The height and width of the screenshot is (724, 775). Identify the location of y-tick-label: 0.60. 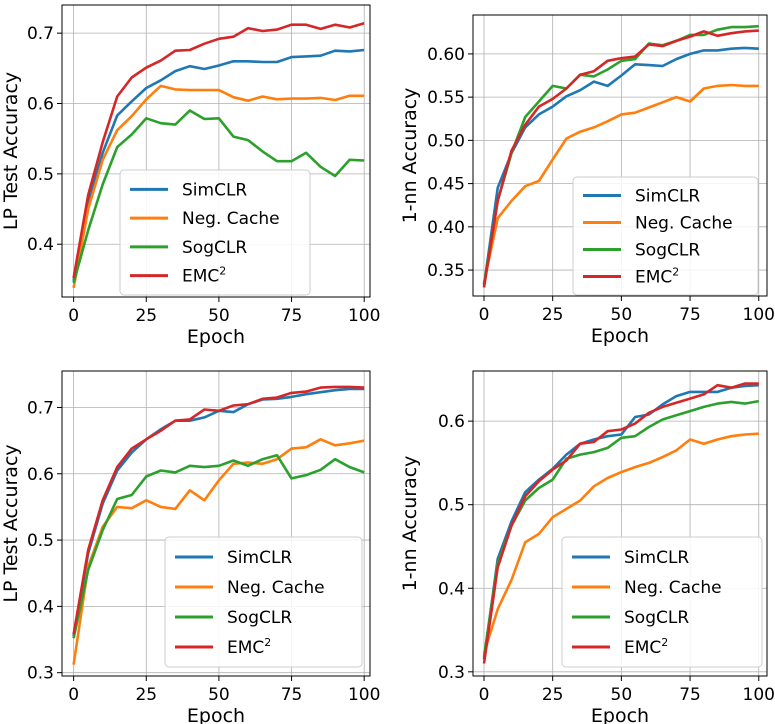
(446, 55).